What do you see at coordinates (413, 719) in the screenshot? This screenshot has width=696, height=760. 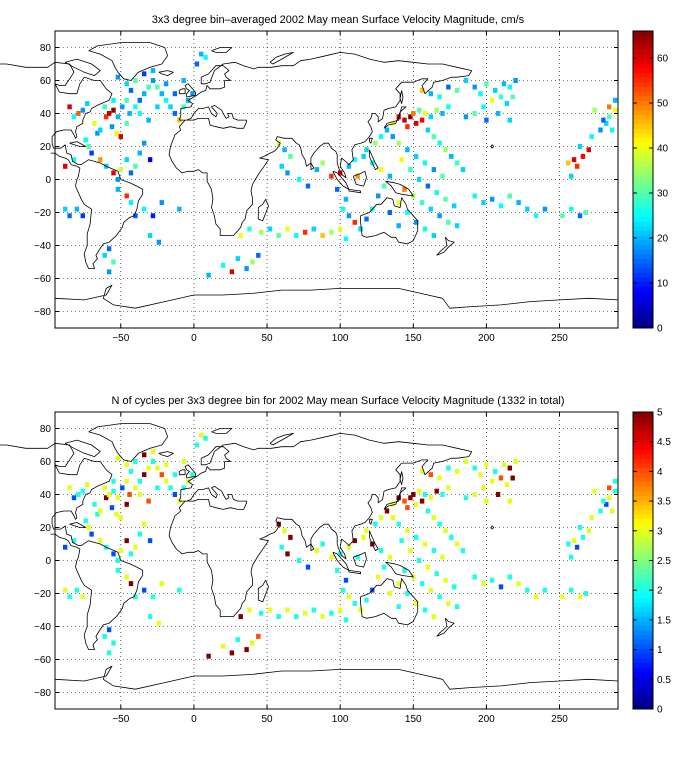 I see `x-tick-label: 150` at bounding box center [413, 719].